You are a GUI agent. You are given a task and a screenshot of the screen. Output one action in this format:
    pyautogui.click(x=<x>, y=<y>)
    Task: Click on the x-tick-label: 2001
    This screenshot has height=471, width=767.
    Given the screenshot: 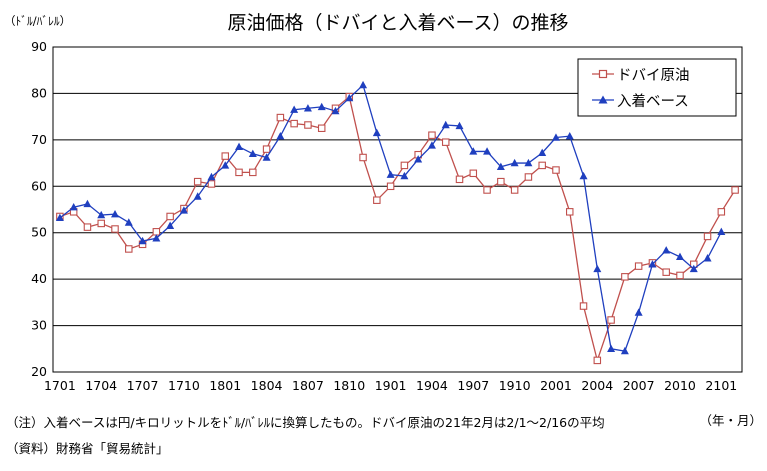 What is the action you would take?
    pyautogui.click(x=556, y=385)
    